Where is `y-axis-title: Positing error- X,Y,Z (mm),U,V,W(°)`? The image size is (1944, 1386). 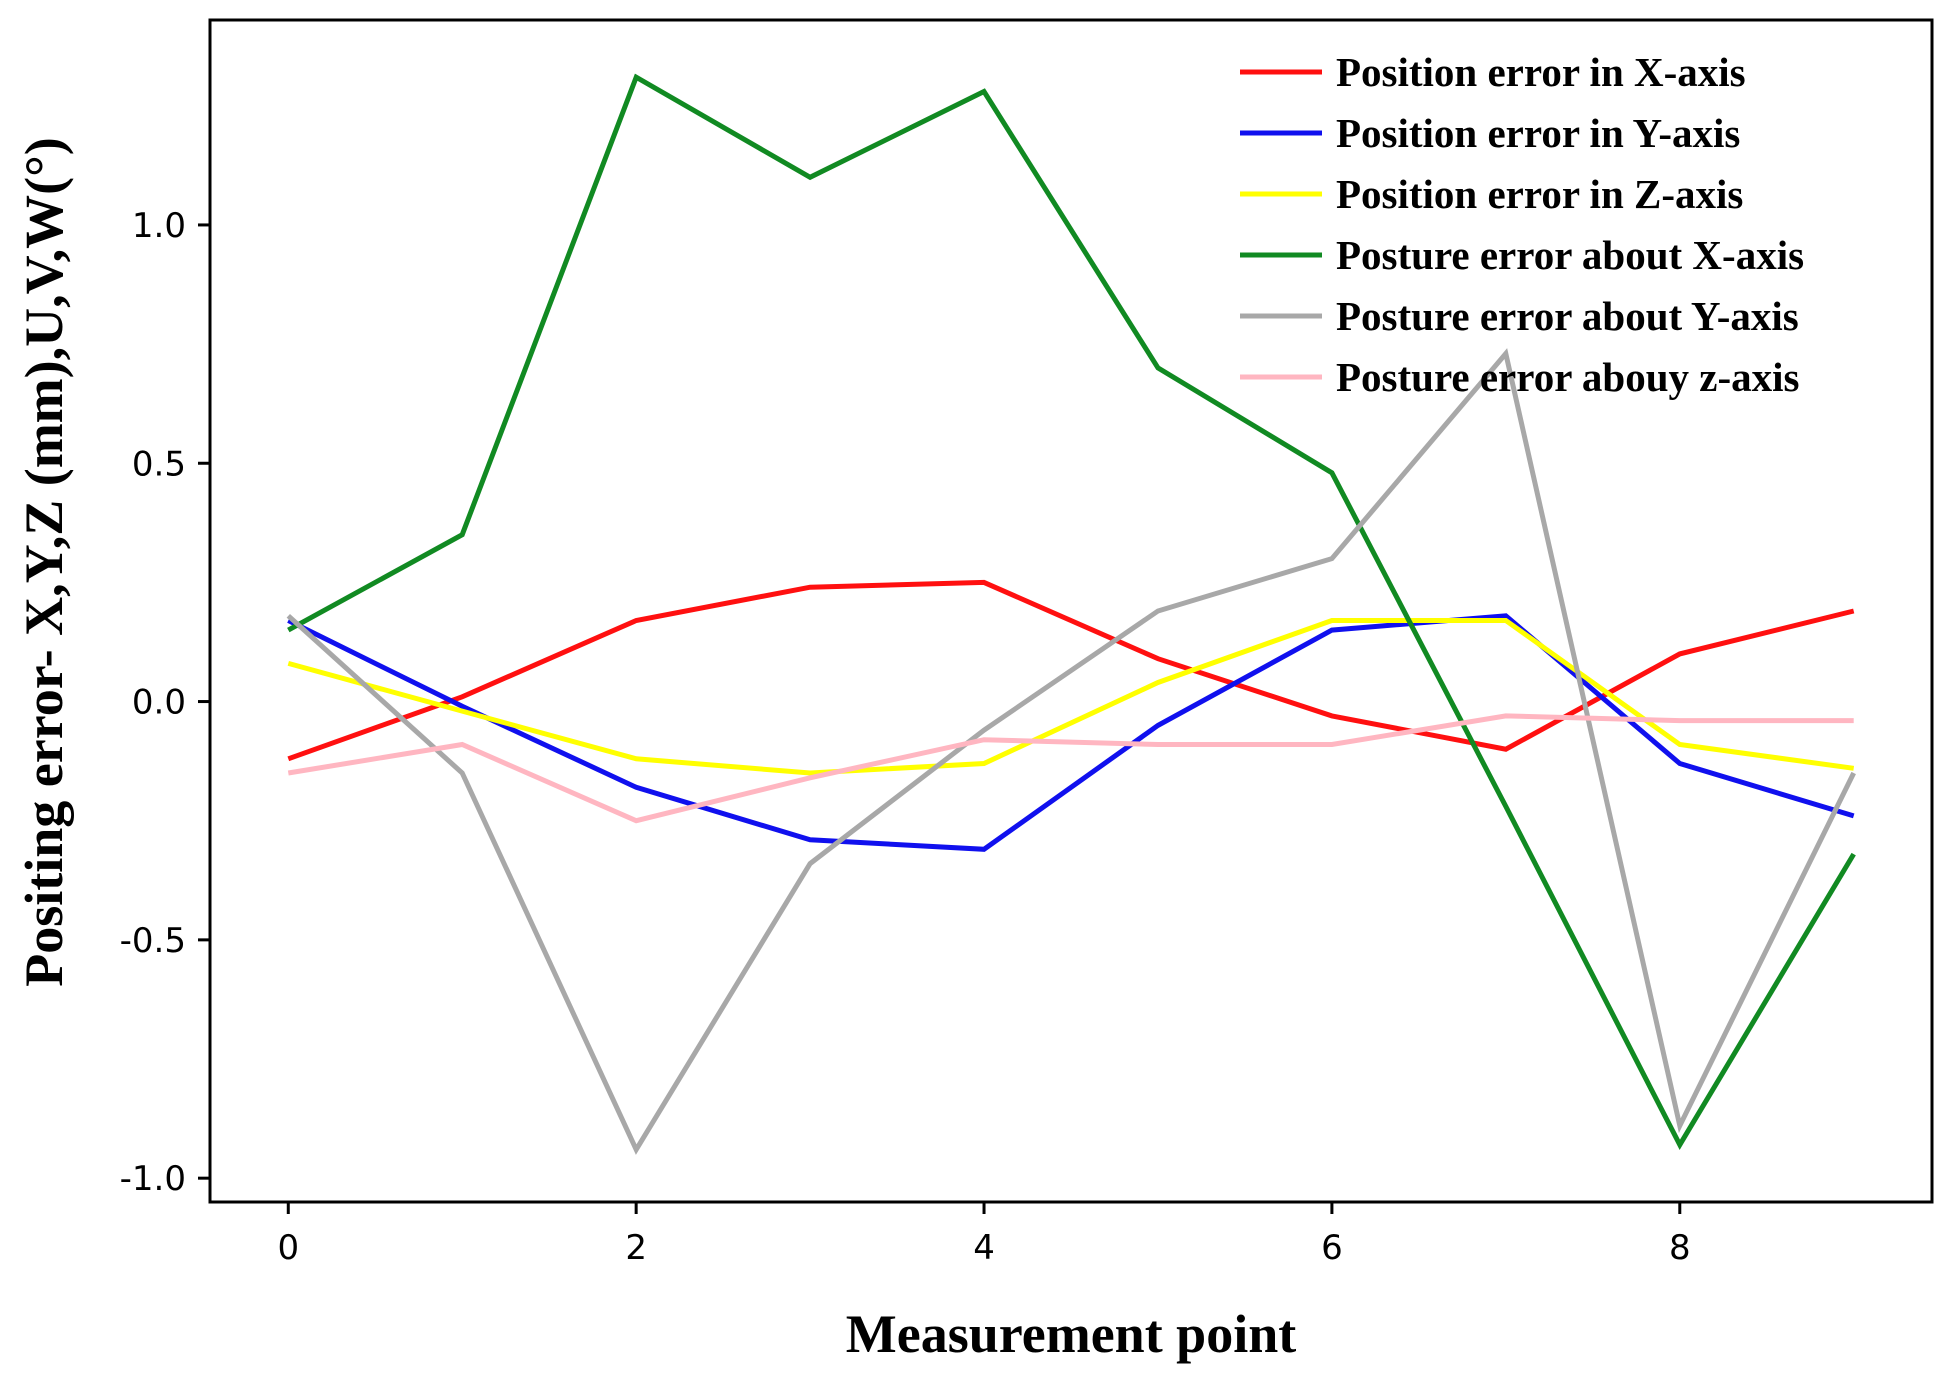
y-axis-title: Positing error- X,Y,Z (mm),U,V,W(°) is located at coordinates (44, 561).